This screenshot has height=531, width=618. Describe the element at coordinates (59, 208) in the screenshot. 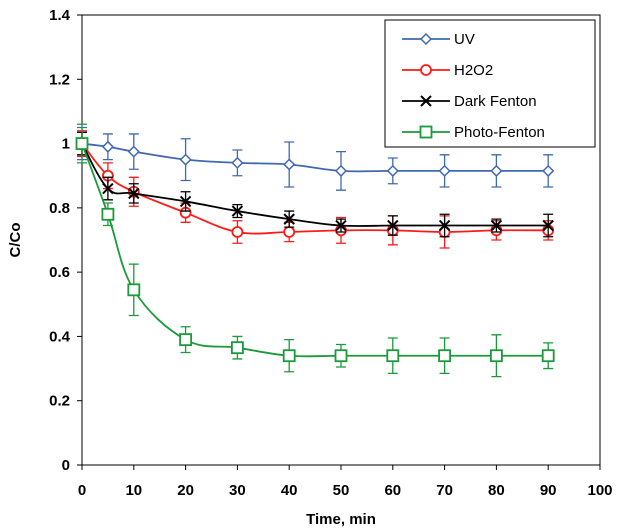

I see `y-tick-label: 0.8` at that location.